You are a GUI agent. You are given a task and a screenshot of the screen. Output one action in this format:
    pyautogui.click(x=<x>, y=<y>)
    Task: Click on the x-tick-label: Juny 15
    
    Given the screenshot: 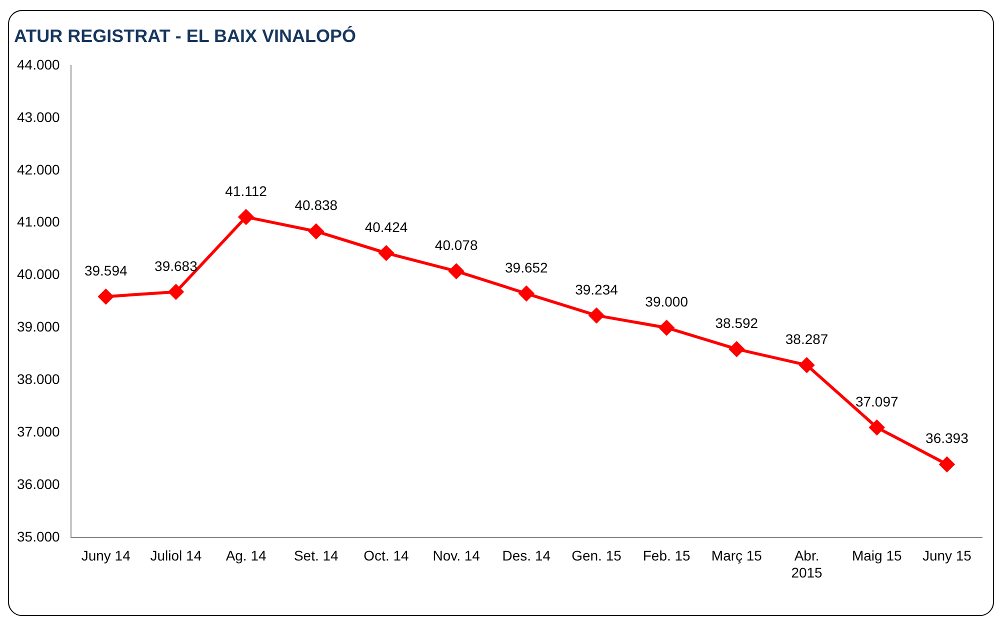 What is the action you would take?
    pyautogui.click(x=947, y=556)
    